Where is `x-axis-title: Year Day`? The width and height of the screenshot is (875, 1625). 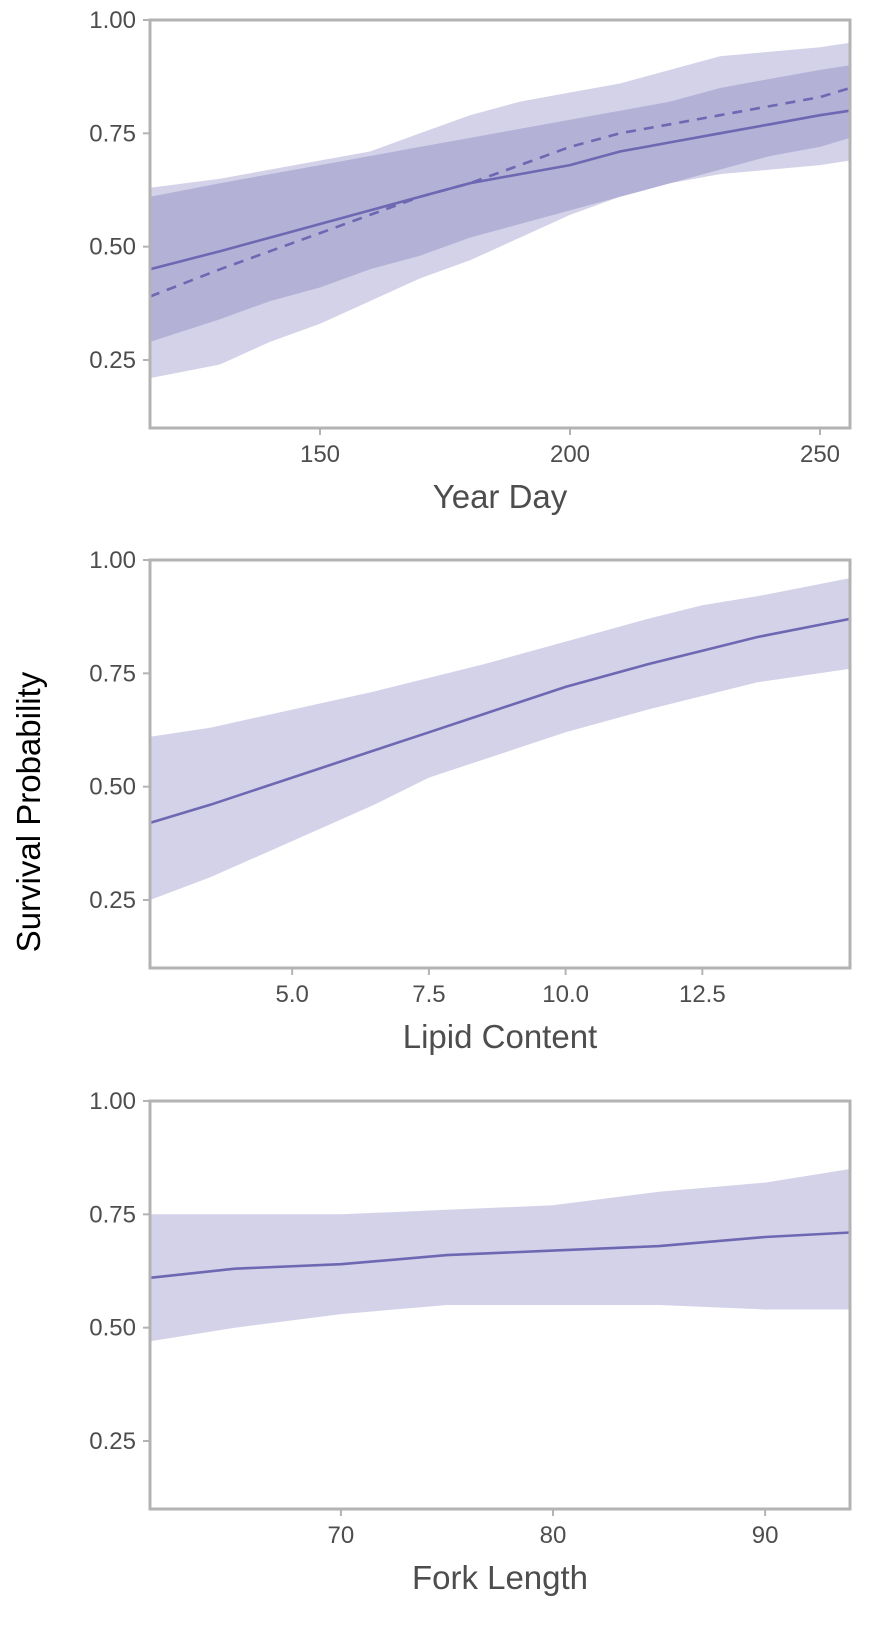
x-axis-title: Year Day is located at coordinates (500, 496).